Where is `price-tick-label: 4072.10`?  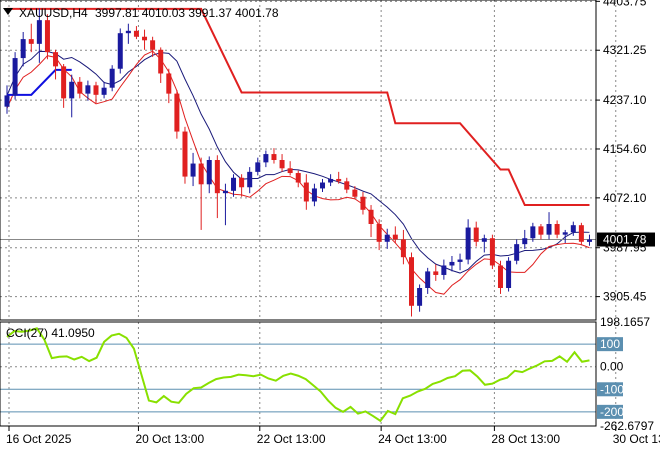 price-tick-label: 4072.10 is located at coordinates (625, 198).